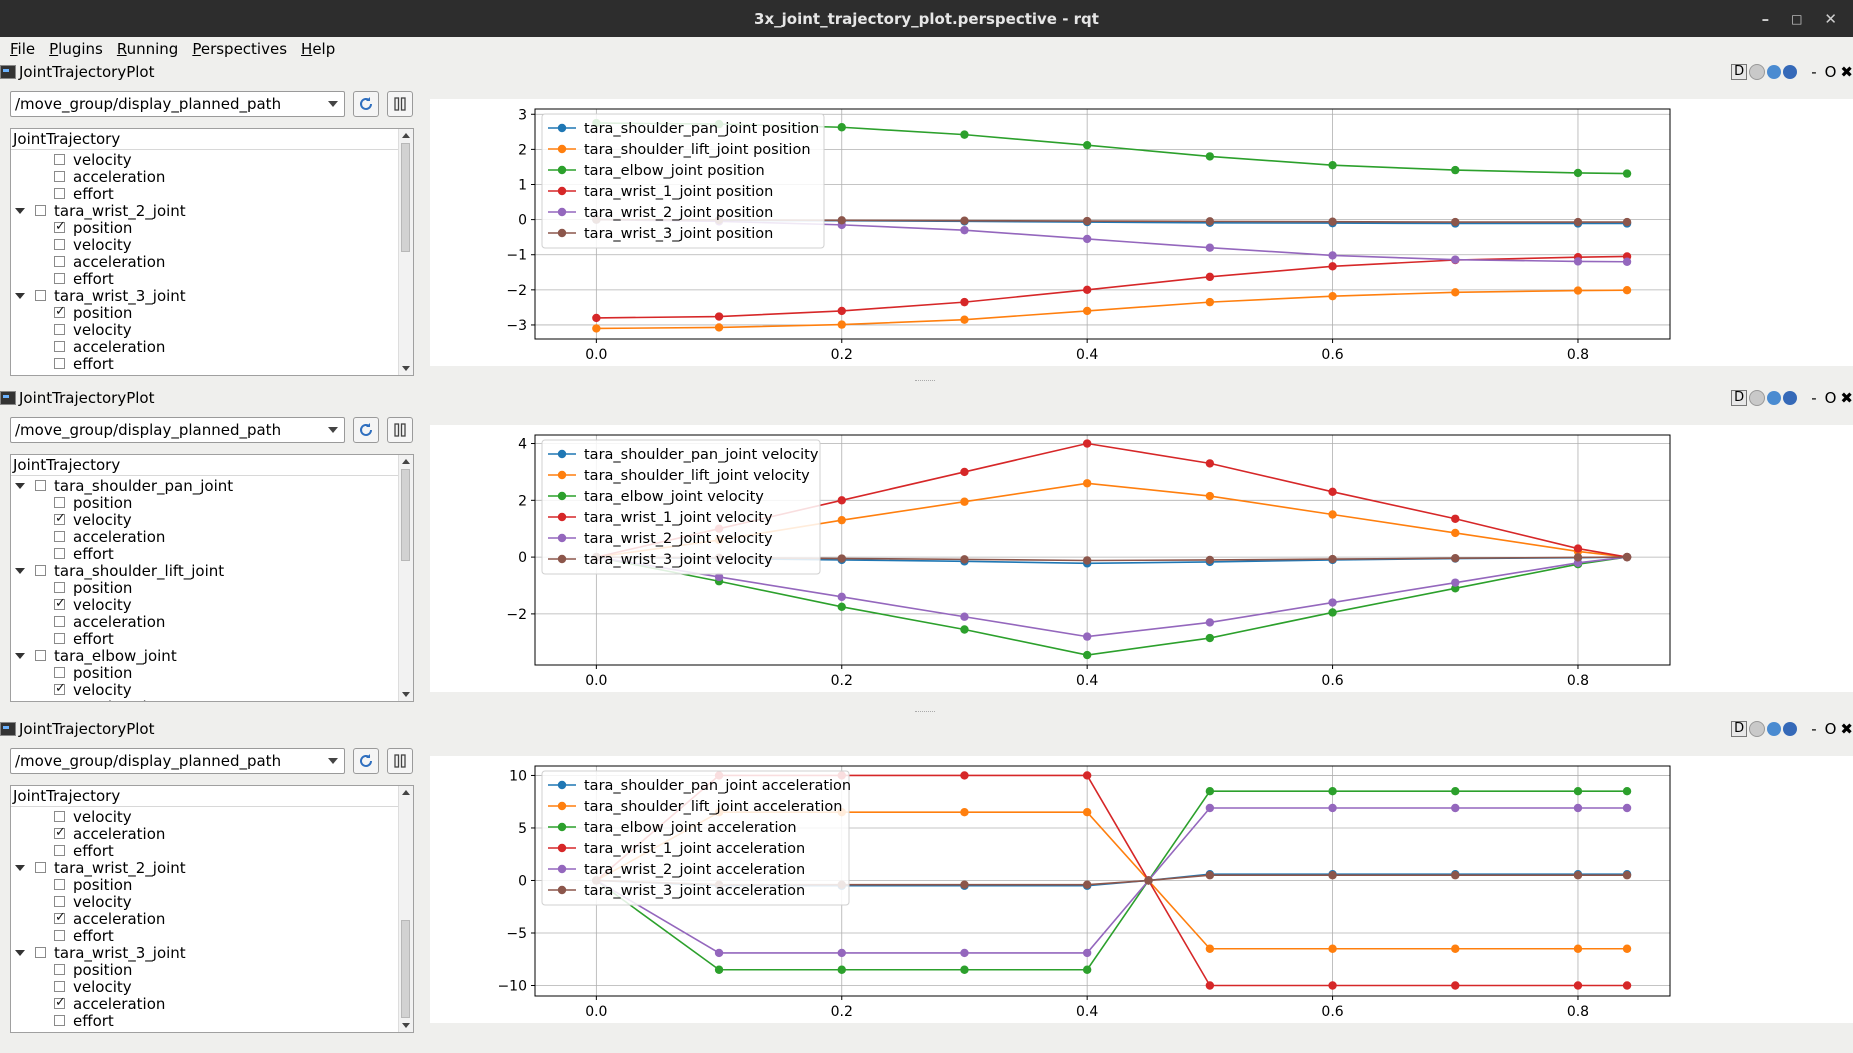 Image resolution: width=1853 pixels, height=1053 pixels. I want to click on scrollbar-thumb, so click(405, 968).